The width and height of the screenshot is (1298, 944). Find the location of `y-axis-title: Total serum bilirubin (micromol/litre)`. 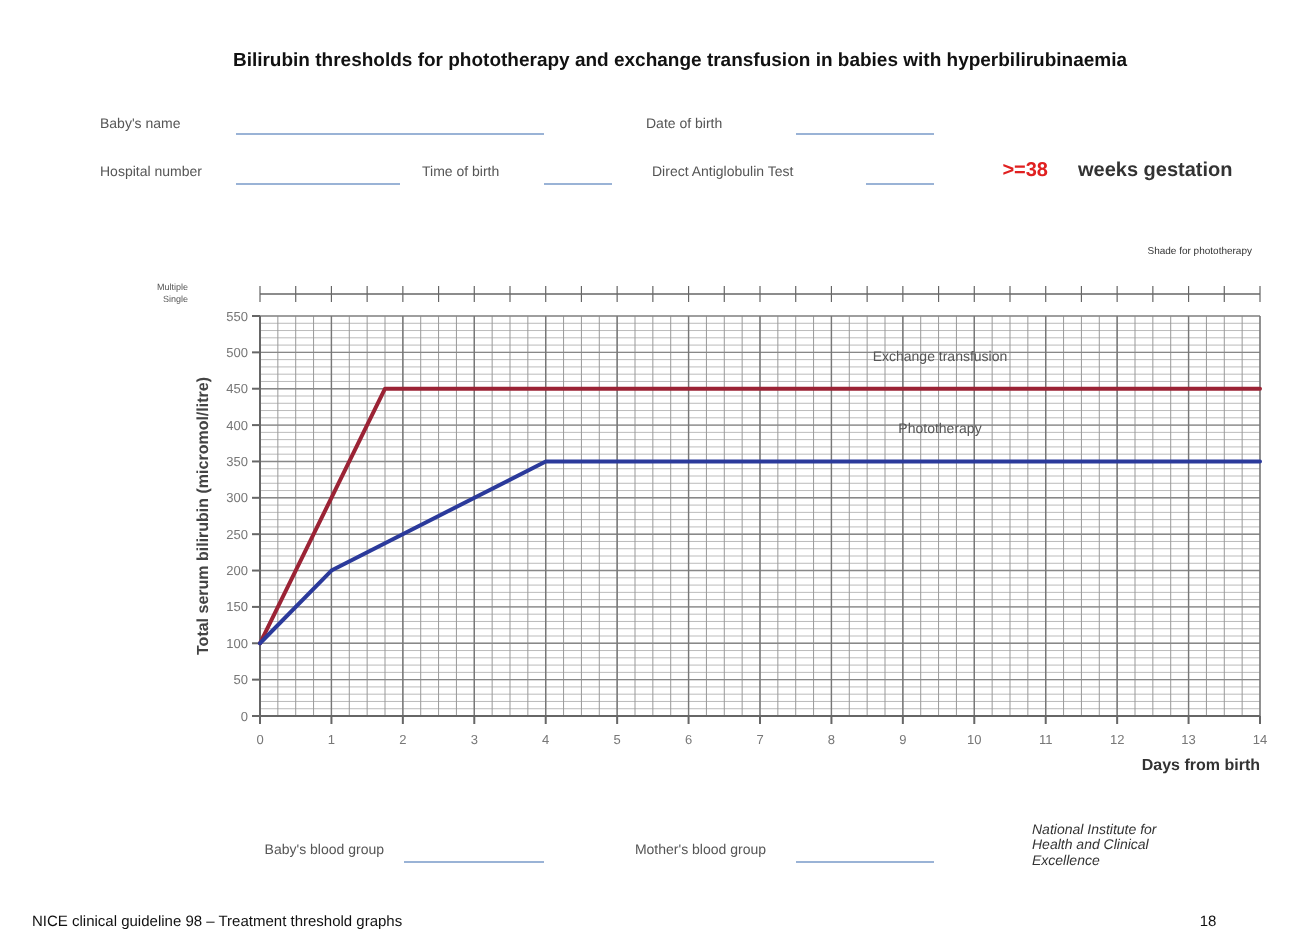

y-axis-title: Total serum bilirubin (micromol/litre) is located at coordinates (203, 515).